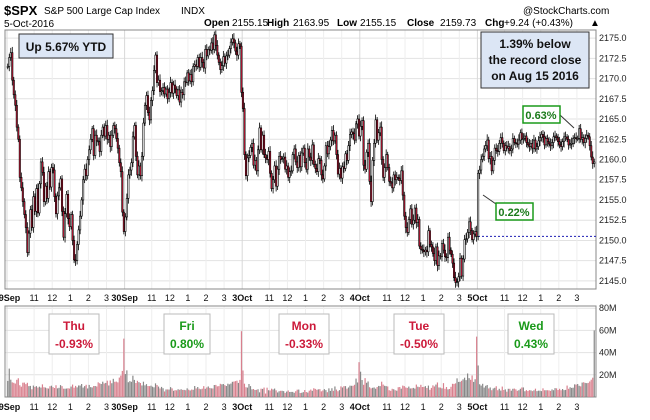 The image size is (650, 420). What do you see at coordinates (419, 334) in the screenshot?
I see `day-label-tue: Tue -0.50%` at bounding box center [419, 334].